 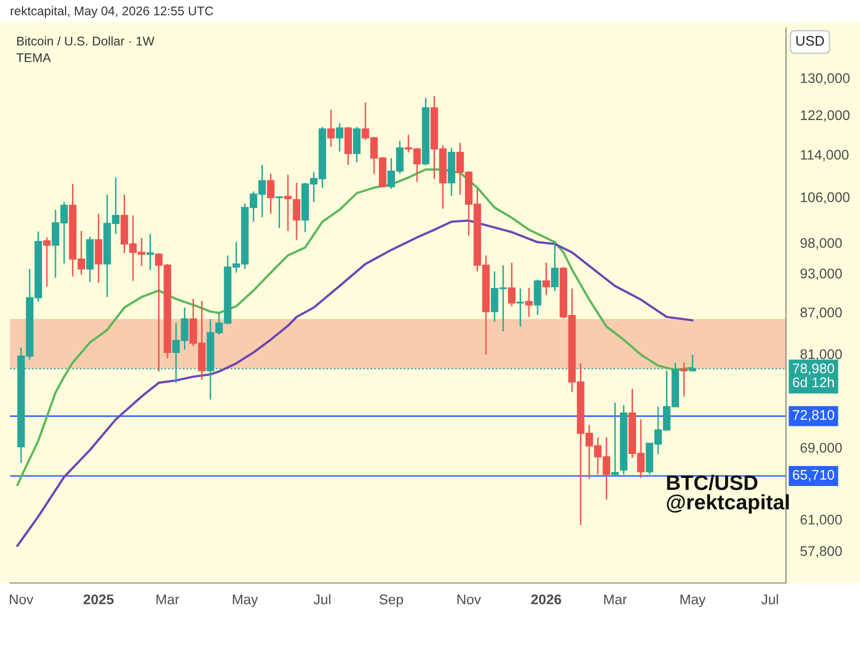 What do you see at coordinates (813, 476) in the screenshot?
I see `ref-line-label: 65,710` at bounding box center [813, 476].